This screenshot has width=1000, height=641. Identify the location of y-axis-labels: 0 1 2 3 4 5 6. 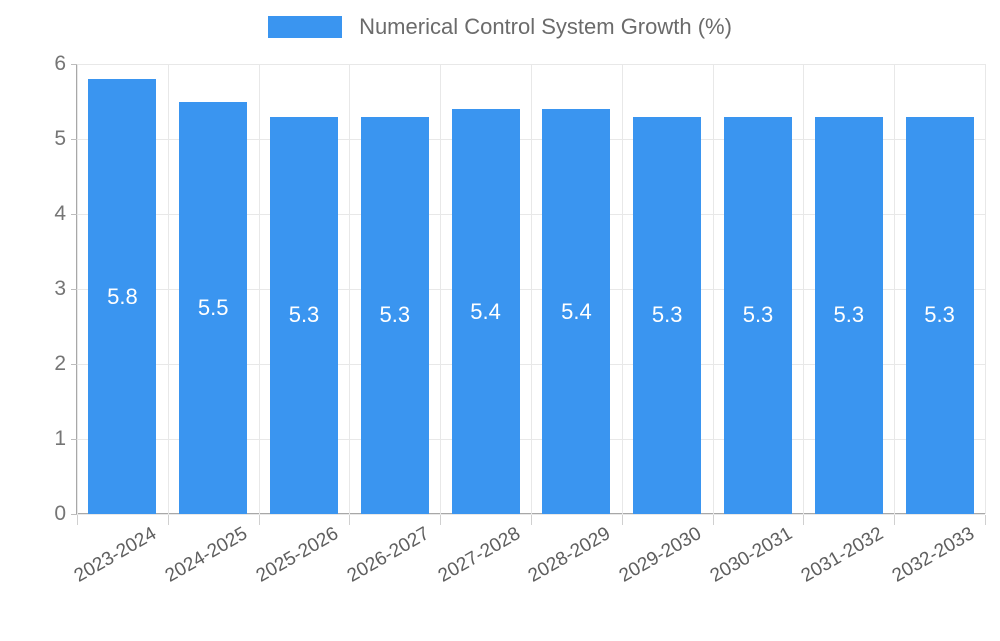
(33, 300).